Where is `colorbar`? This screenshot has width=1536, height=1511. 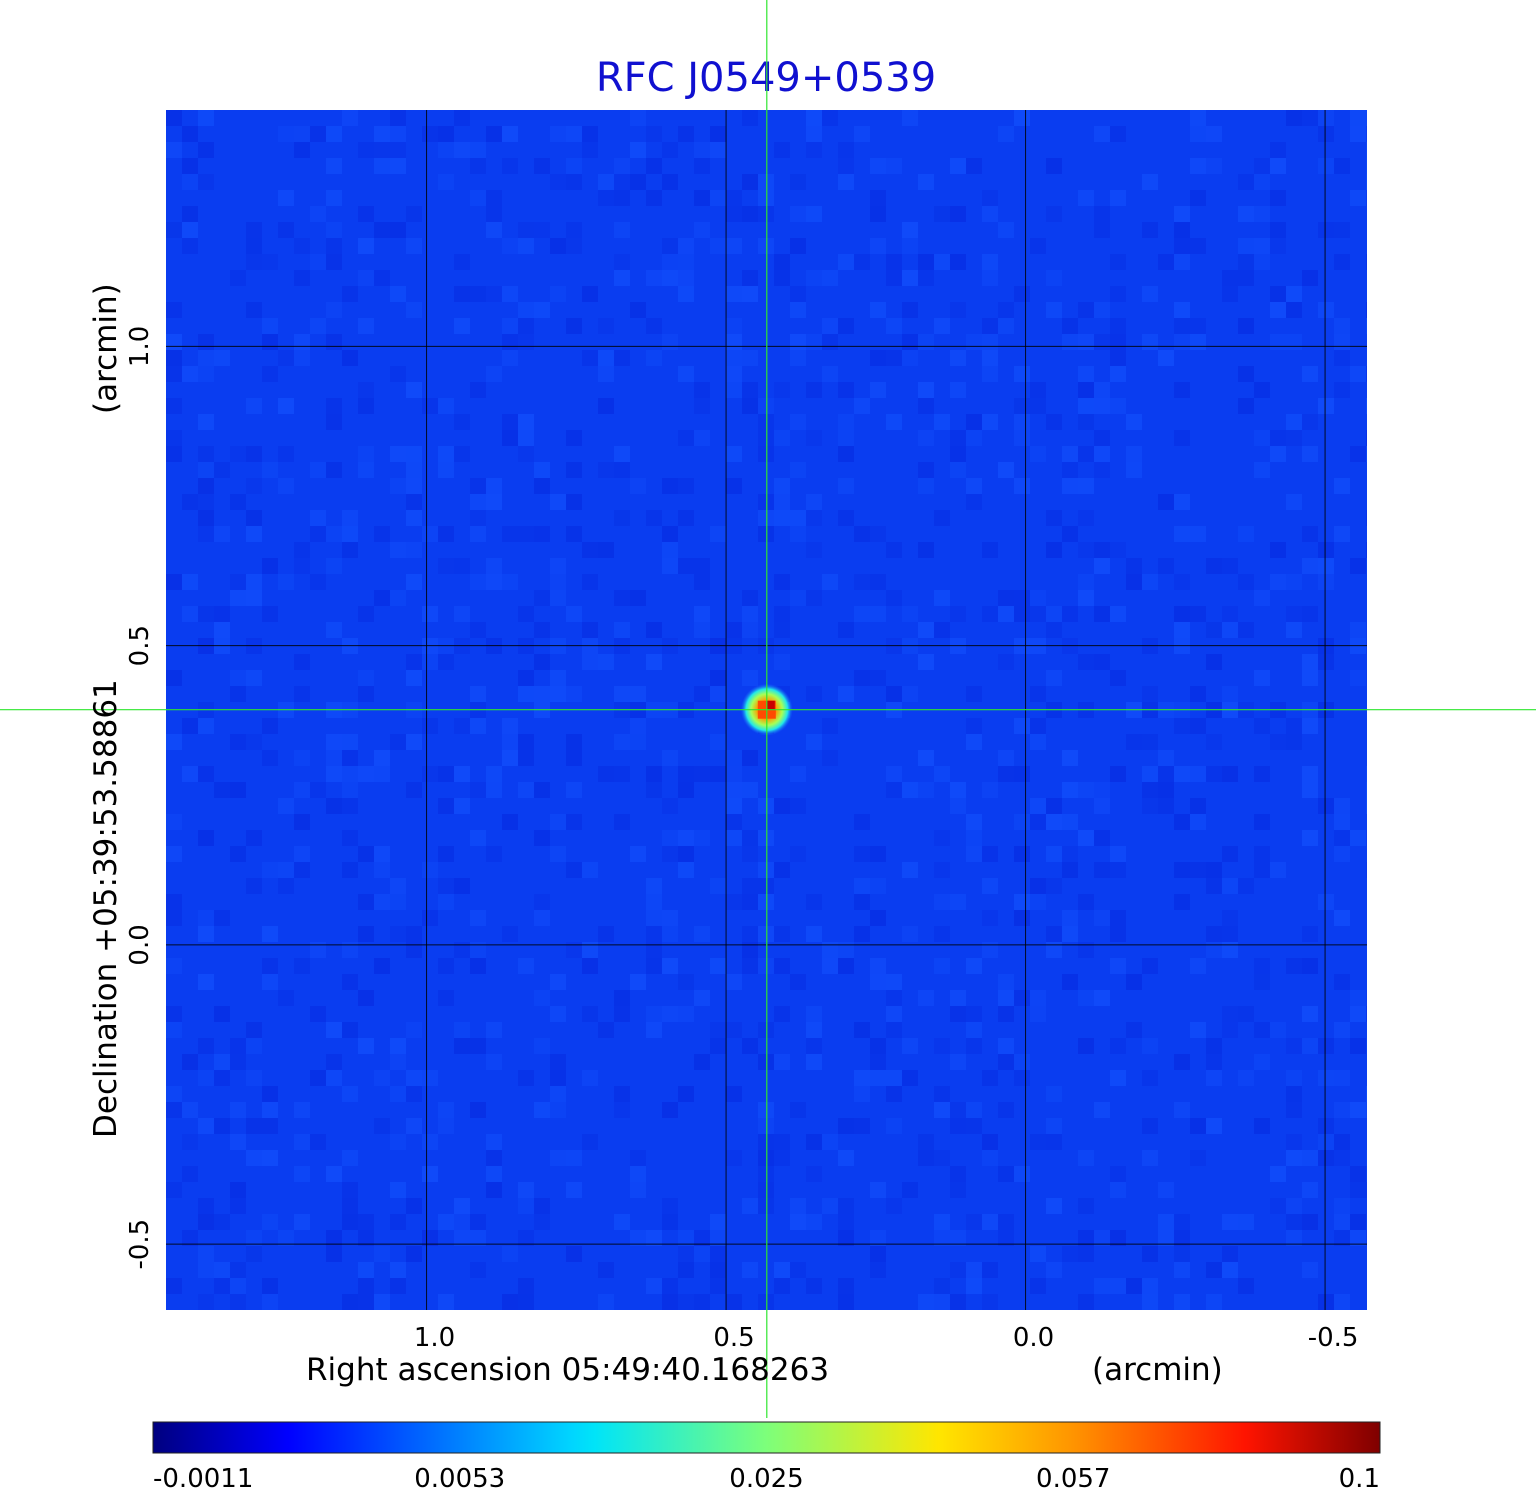
colorbar is located at coordinates (766, 1437).